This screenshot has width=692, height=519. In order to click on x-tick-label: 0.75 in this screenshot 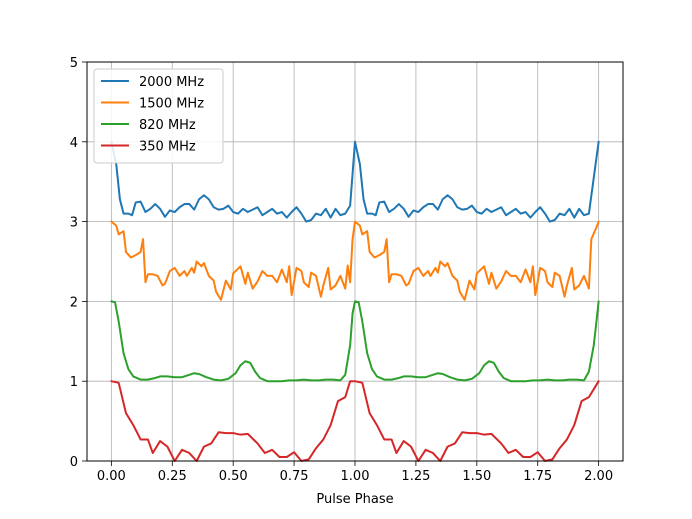, I will do `click(294, 476)`.